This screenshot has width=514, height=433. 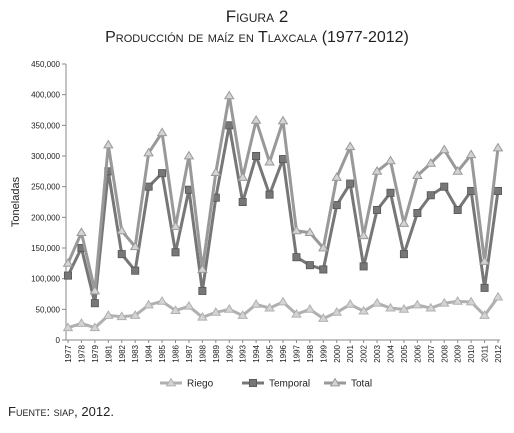 What do you see at coordinates (243, 353) in the screenshot?
I see `x-tick-label: 1993` at bounding box center [243, 353].